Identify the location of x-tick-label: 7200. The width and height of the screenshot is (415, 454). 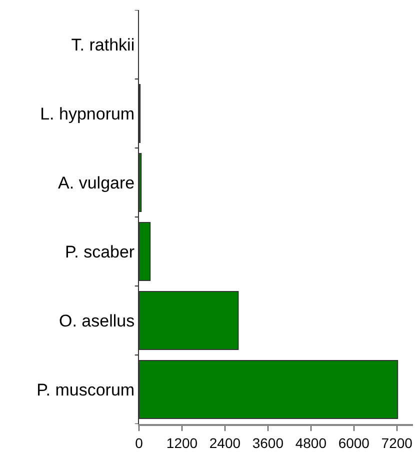
(397, 442).